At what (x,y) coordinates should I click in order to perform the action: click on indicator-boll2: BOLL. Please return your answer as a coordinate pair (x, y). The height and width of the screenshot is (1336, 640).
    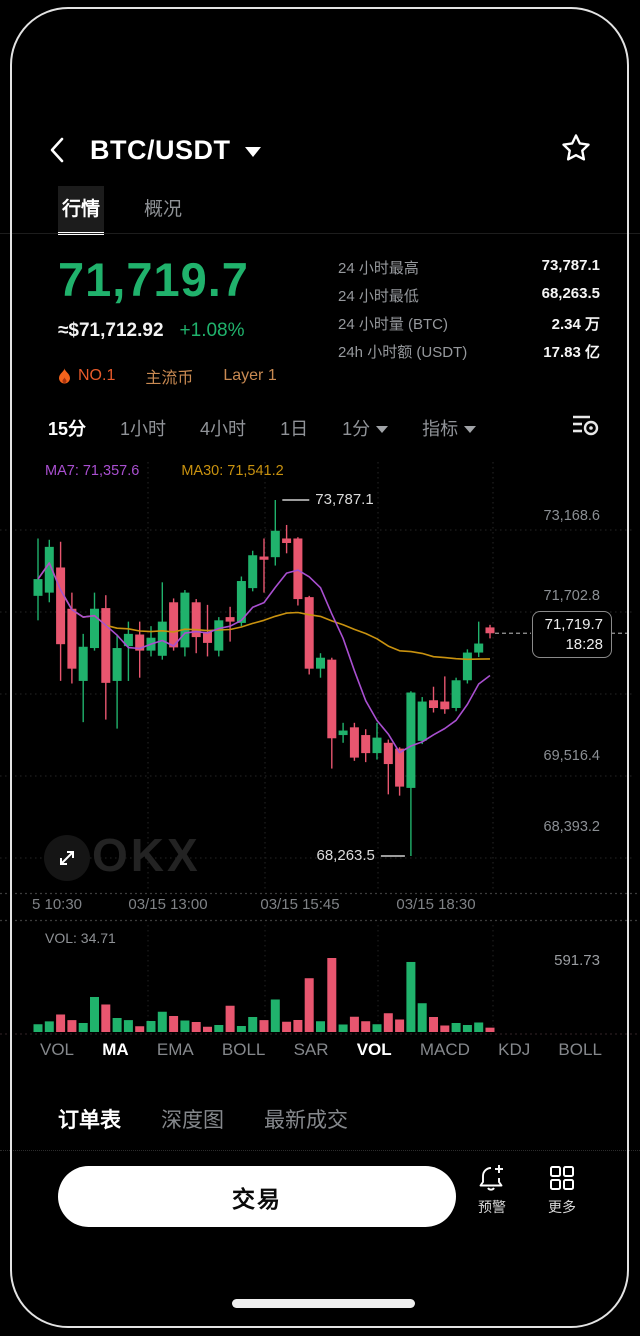
    Looking at the image, I should click on (580, 1049).